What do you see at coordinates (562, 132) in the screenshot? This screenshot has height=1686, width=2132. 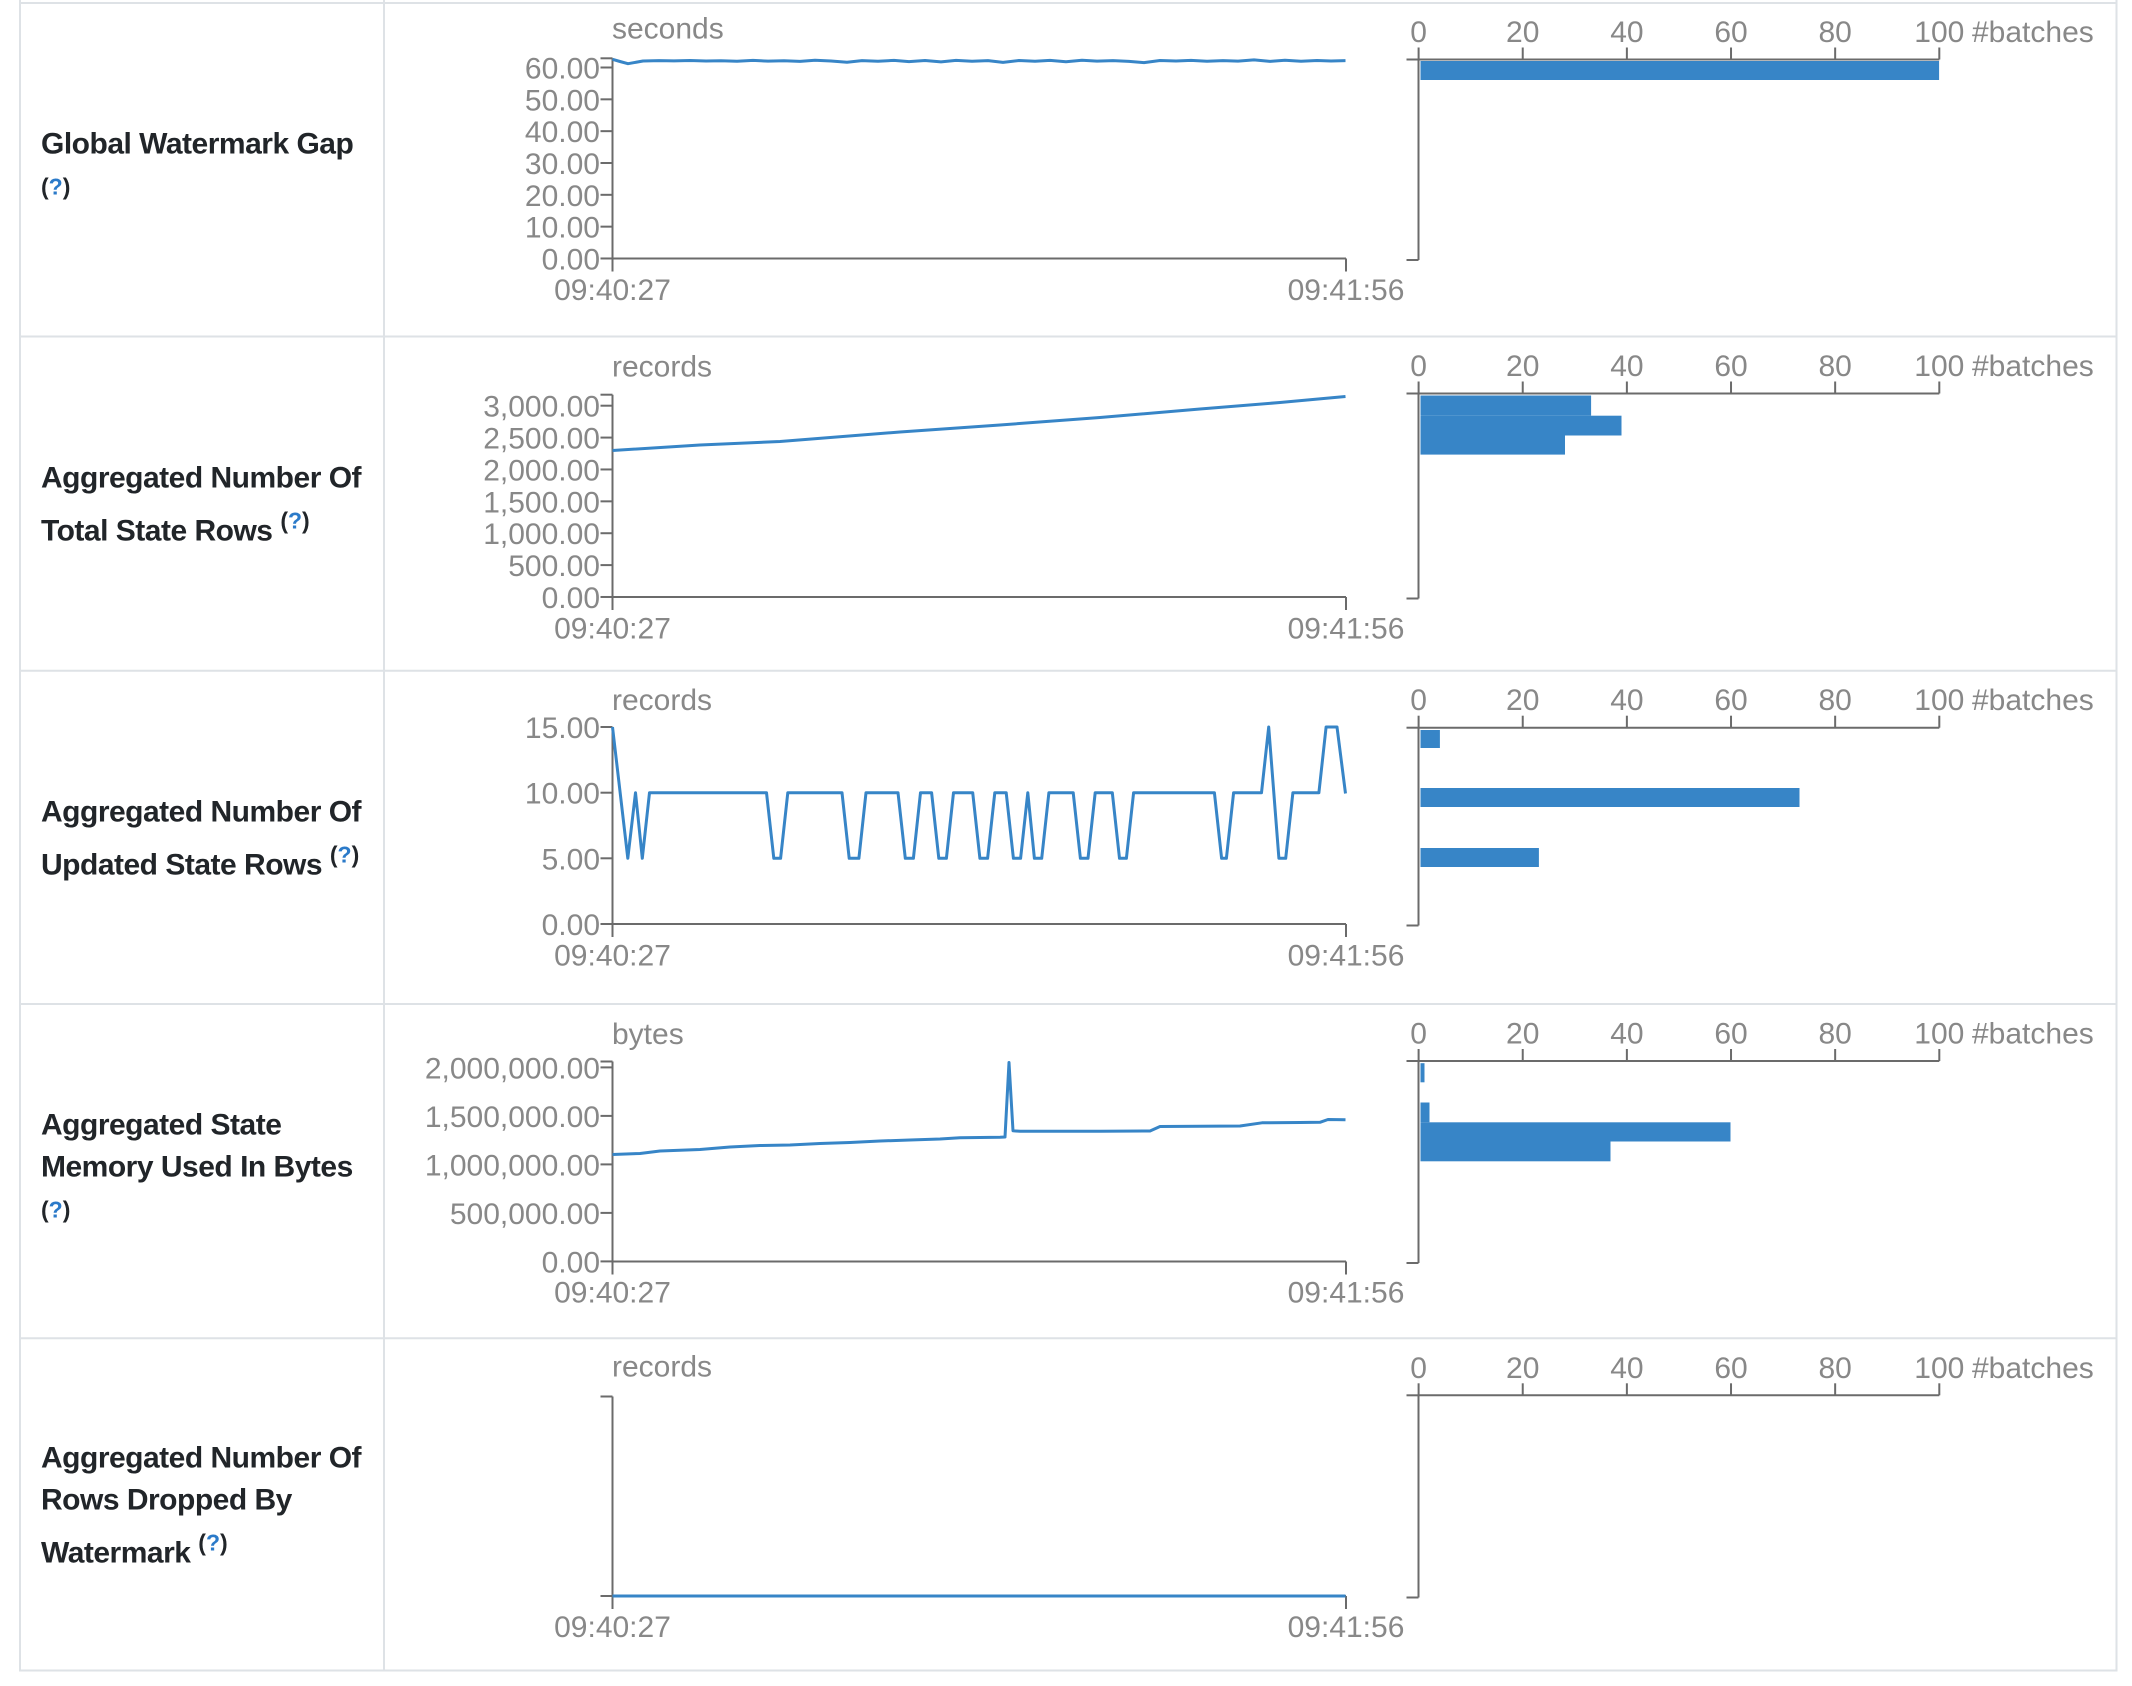 I see `svg-text: 40.00` at bounding box center [562, 132].